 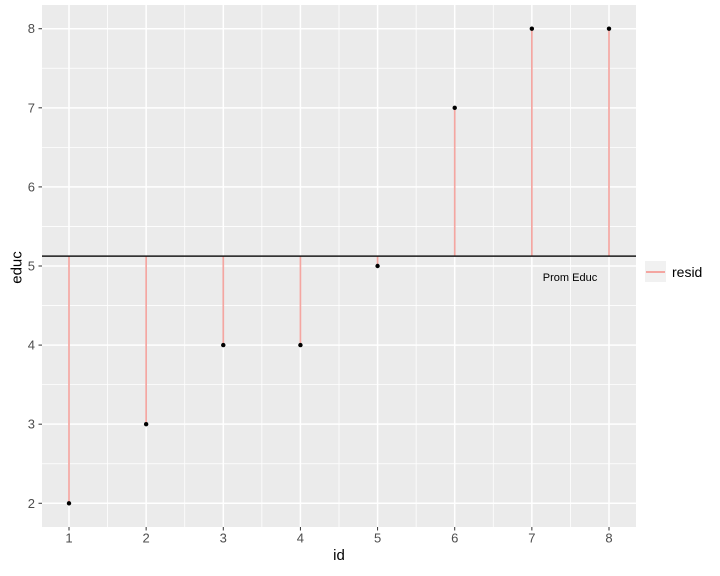 What do you see at coordinates (31, 345) in the screenshot?
I see `y-tick-label: 4` at bounding box center [31, 345].